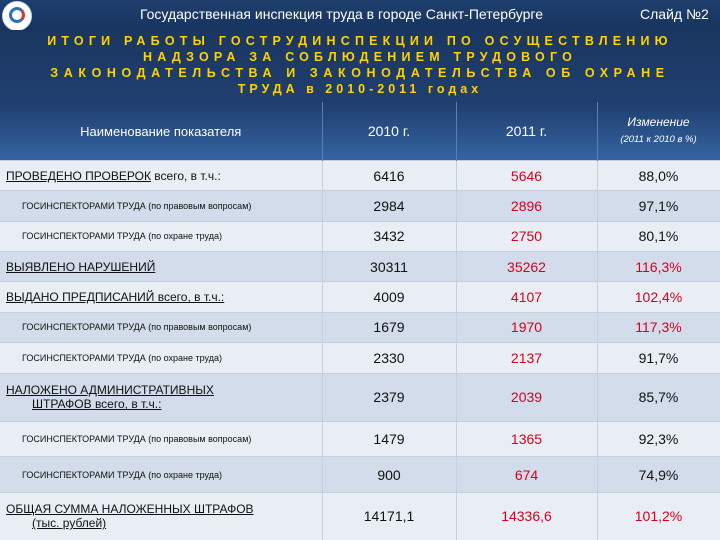  I want to click on value-change: 91,7%, so click(658, 358).